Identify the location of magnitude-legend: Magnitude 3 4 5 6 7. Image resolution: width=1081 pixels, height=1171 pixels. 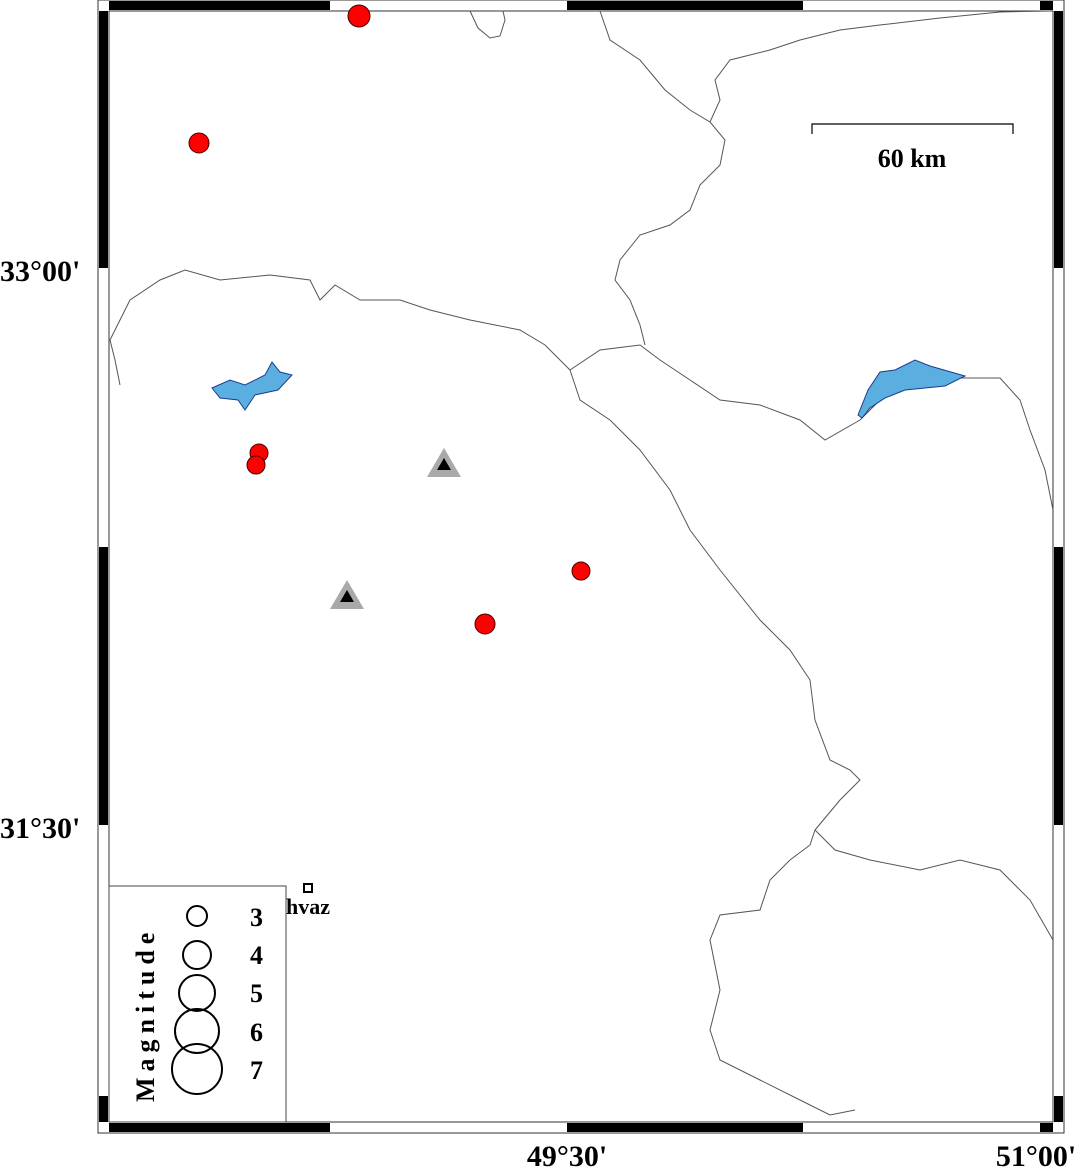
(197, 1004).